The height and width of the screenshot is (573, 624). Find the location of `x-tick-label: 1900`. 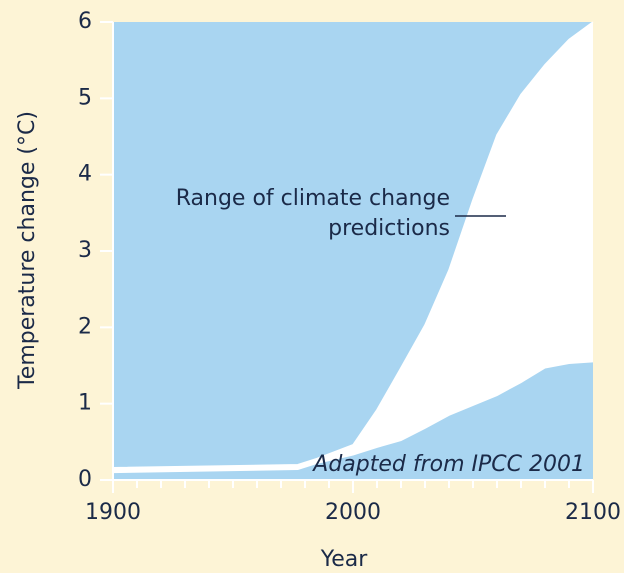

x-tick-label: 1900 is located at coordinates (113, 512).